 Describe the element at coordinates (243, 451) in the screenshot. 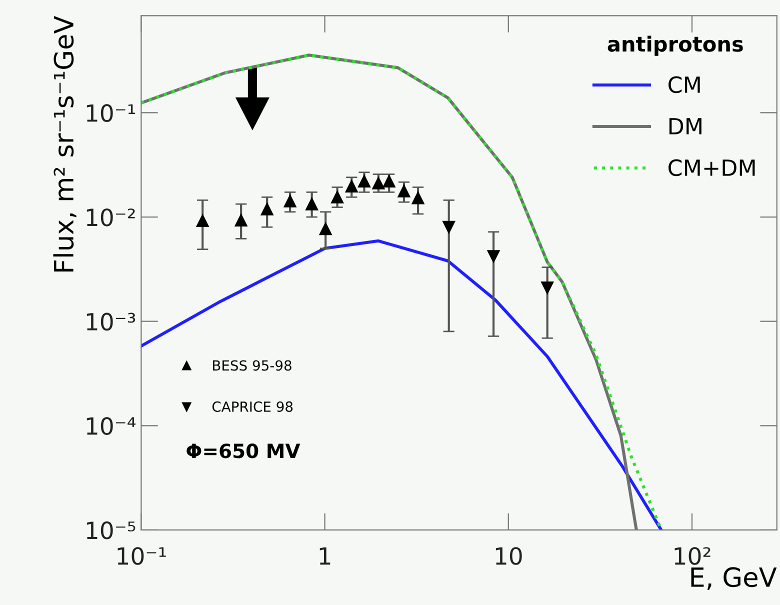

I see `annotation: Φ=650 MV` at that location.